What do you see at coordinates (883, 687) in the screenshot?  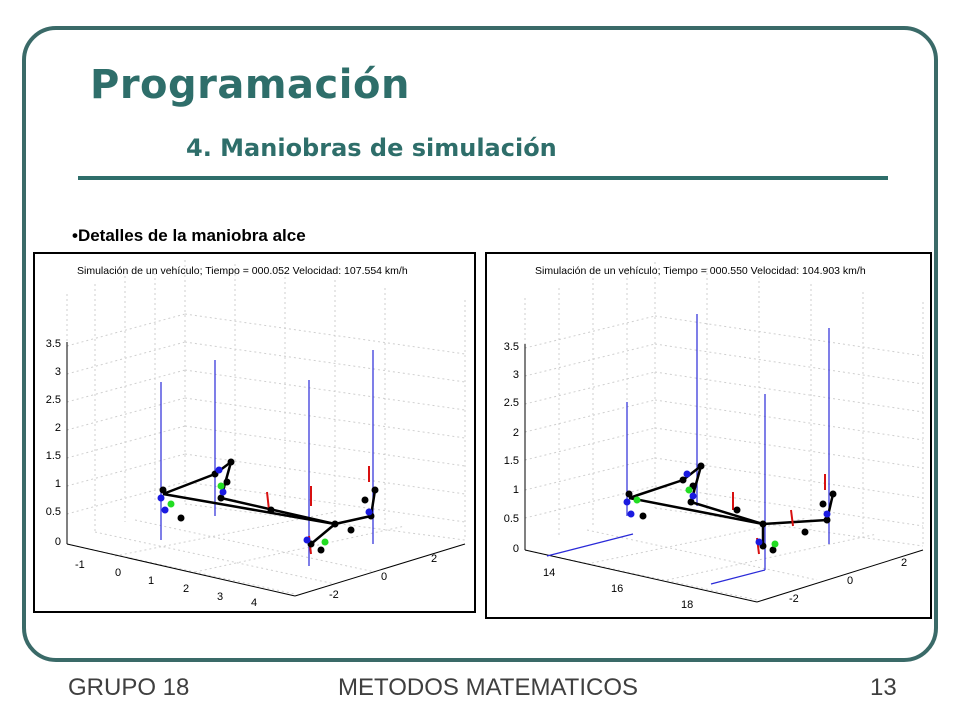 I see `page-number: 13` at bounding box center [883, 687].